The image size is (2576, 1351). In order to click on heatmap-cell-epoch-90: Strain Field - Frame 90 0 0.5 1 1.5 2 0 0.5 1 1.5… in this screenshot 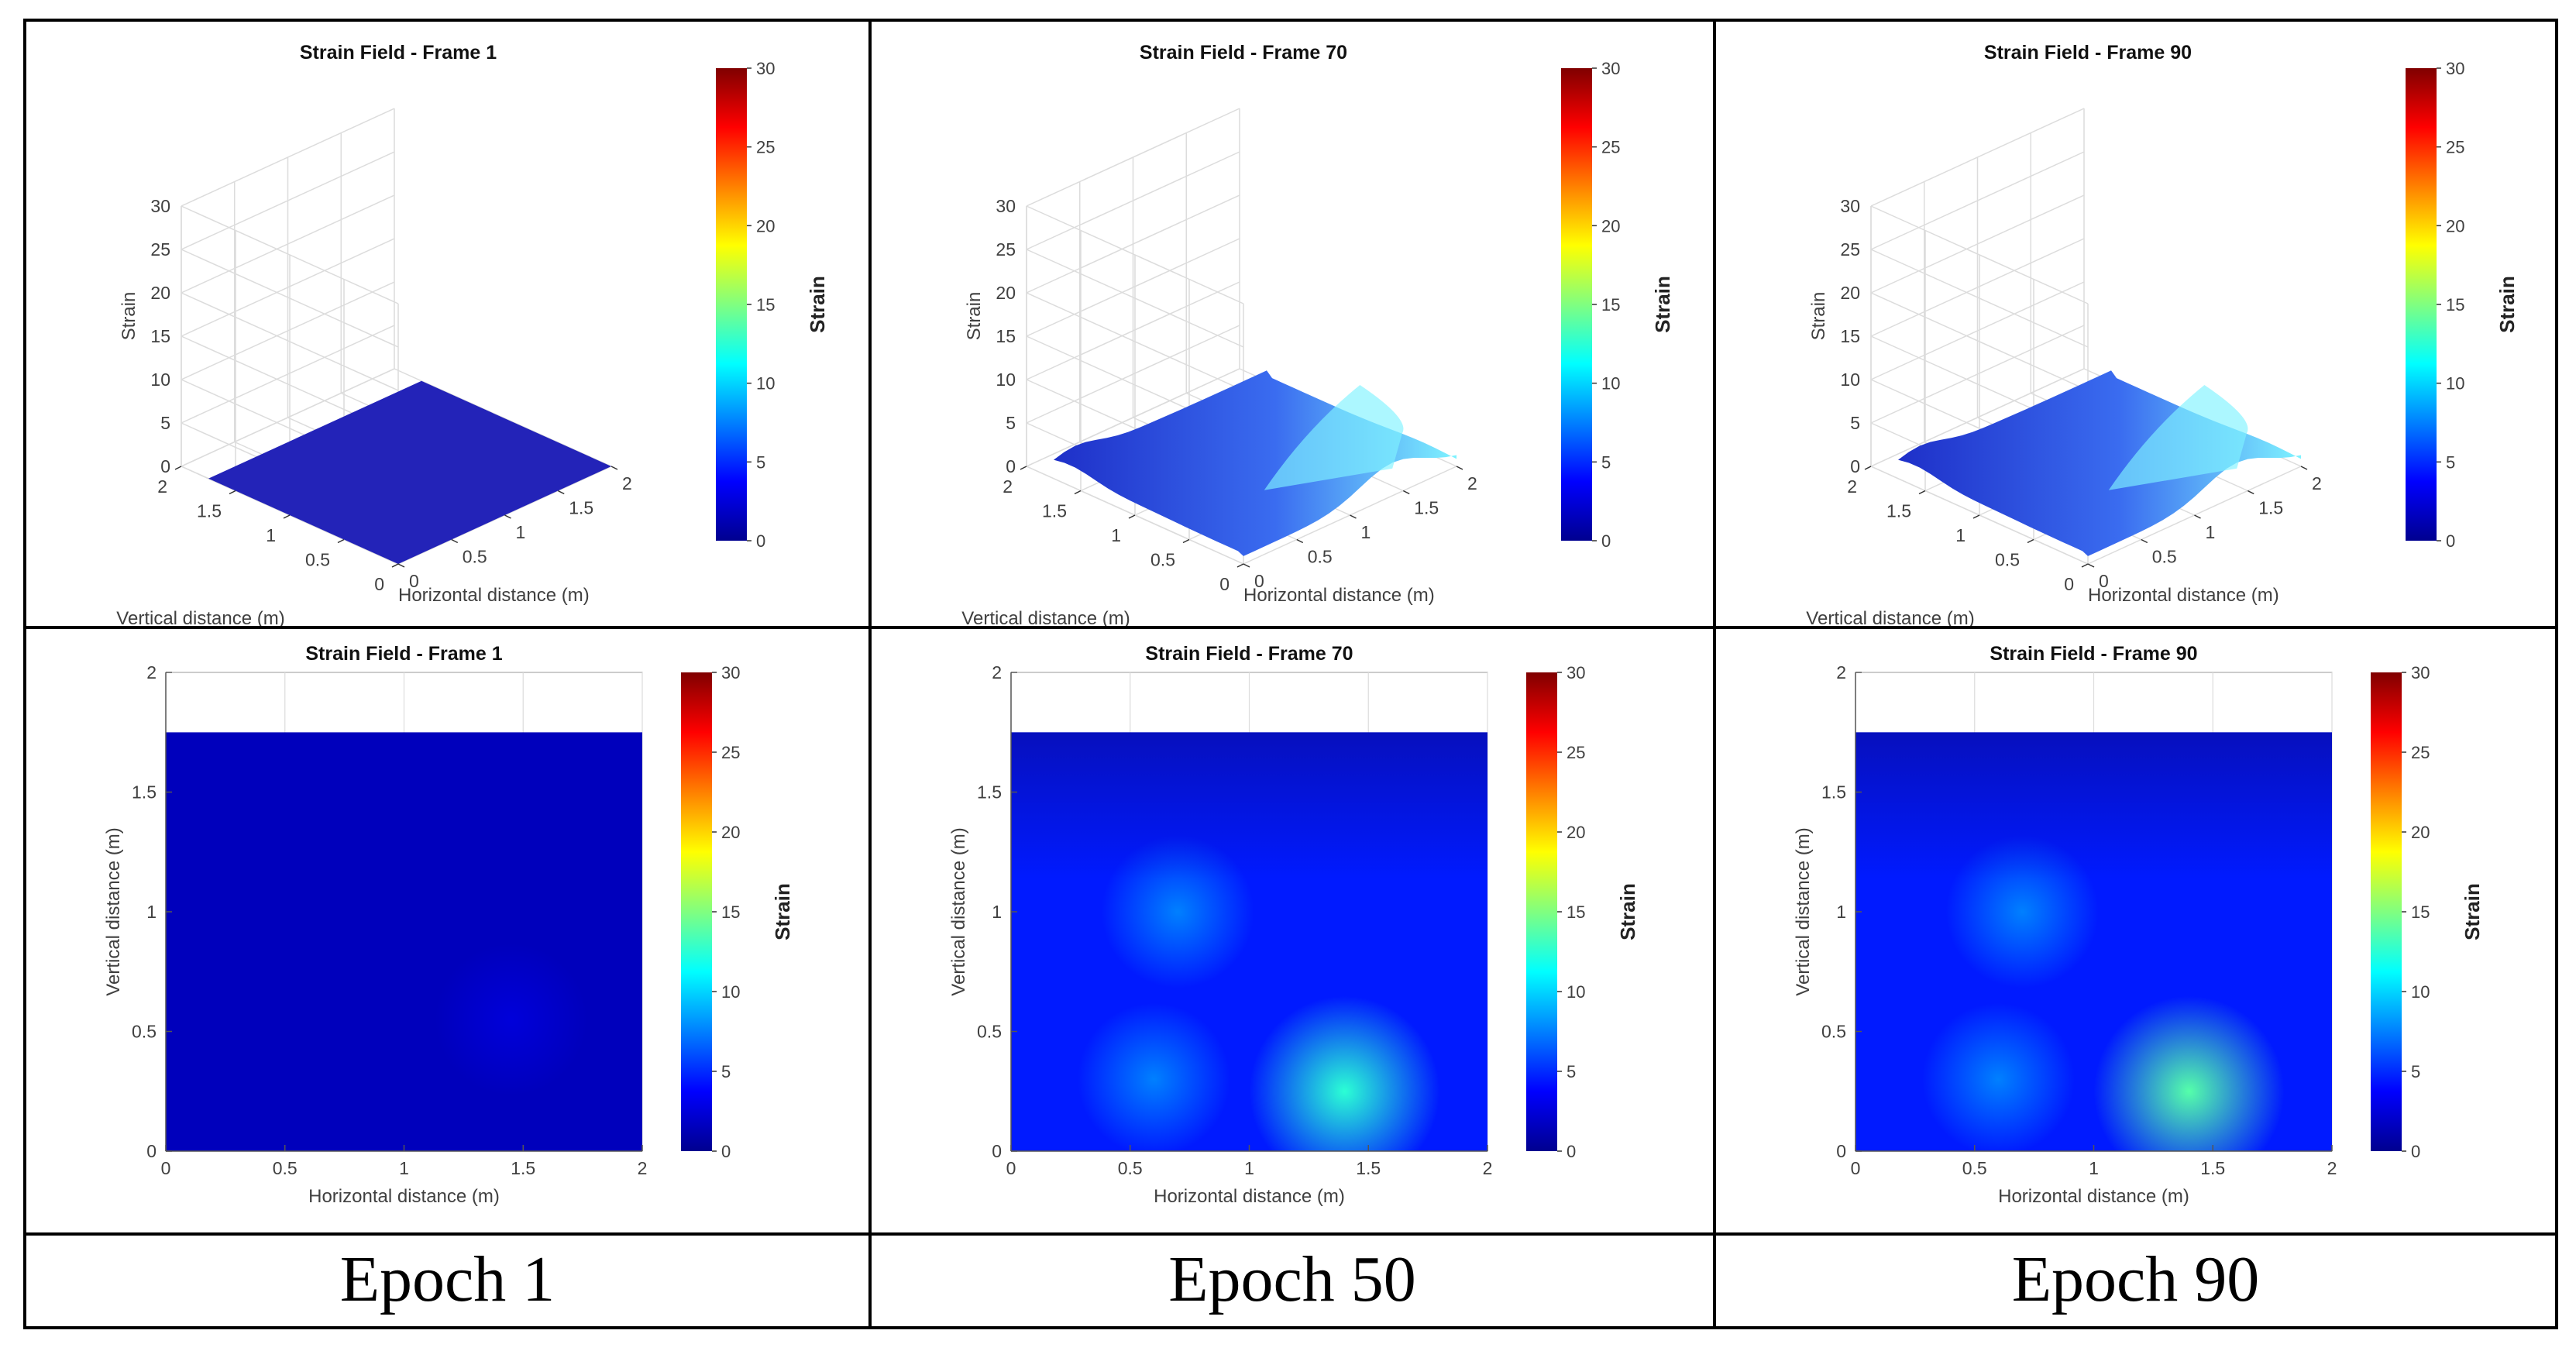, I will do `click(2135, 930)`.